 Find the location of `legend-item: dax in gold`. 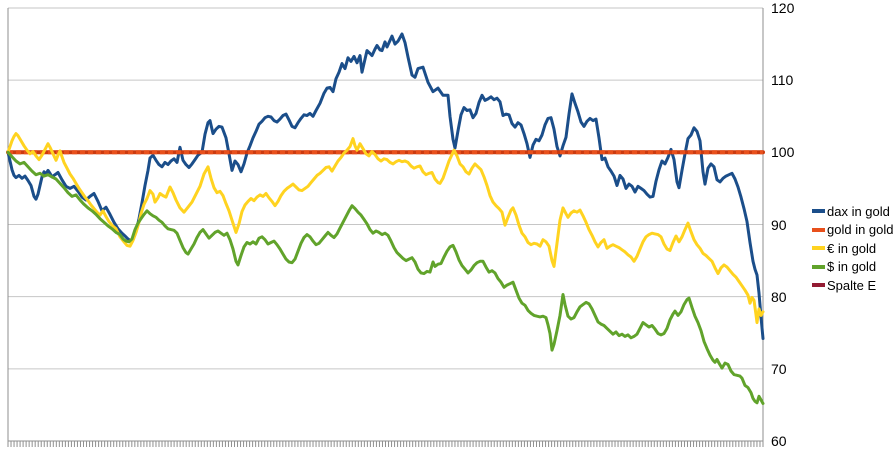

legend-item: dax in gold is located at coordinates (852, 211).